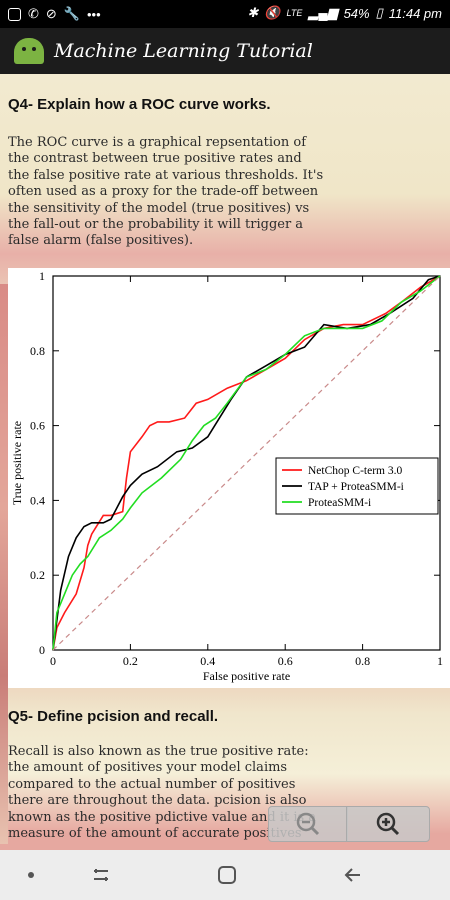  Describe the element at coordinates (37, 500) in the screenshot. I see `y-tick-label: 0.4` at that location.